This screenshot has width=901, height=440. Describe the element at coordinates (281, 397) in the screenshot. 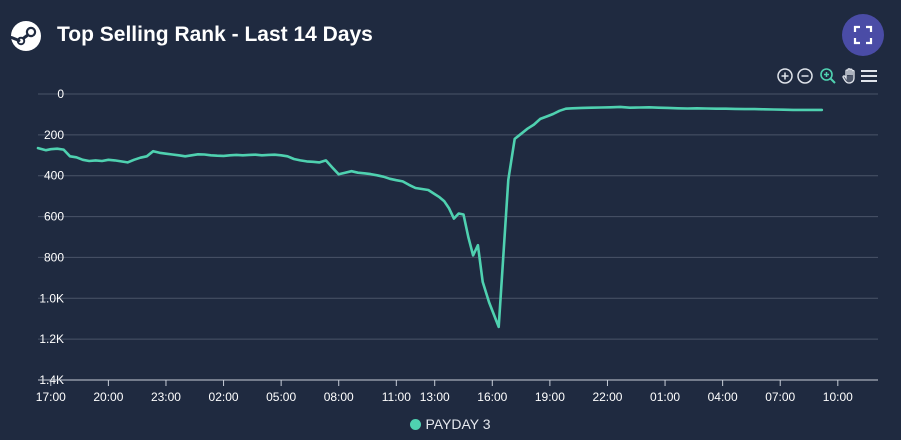

I see `x-tick-label: 05:00` at that location.